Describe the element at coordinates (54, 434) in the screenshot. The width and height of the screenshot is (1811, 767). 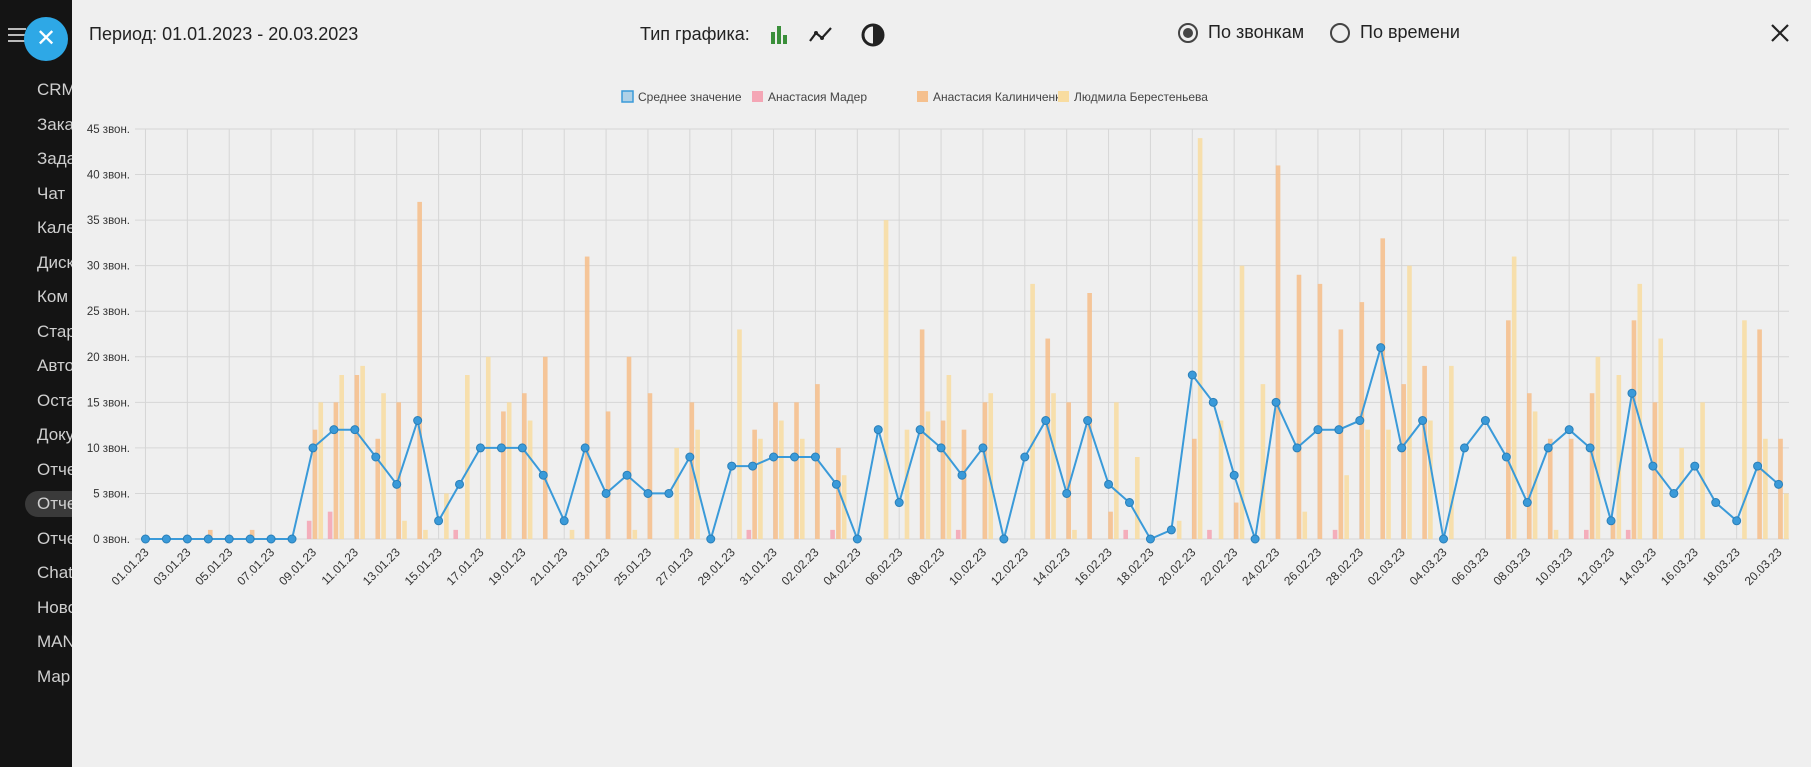
I see `sidebar-item: Доку` at that location.